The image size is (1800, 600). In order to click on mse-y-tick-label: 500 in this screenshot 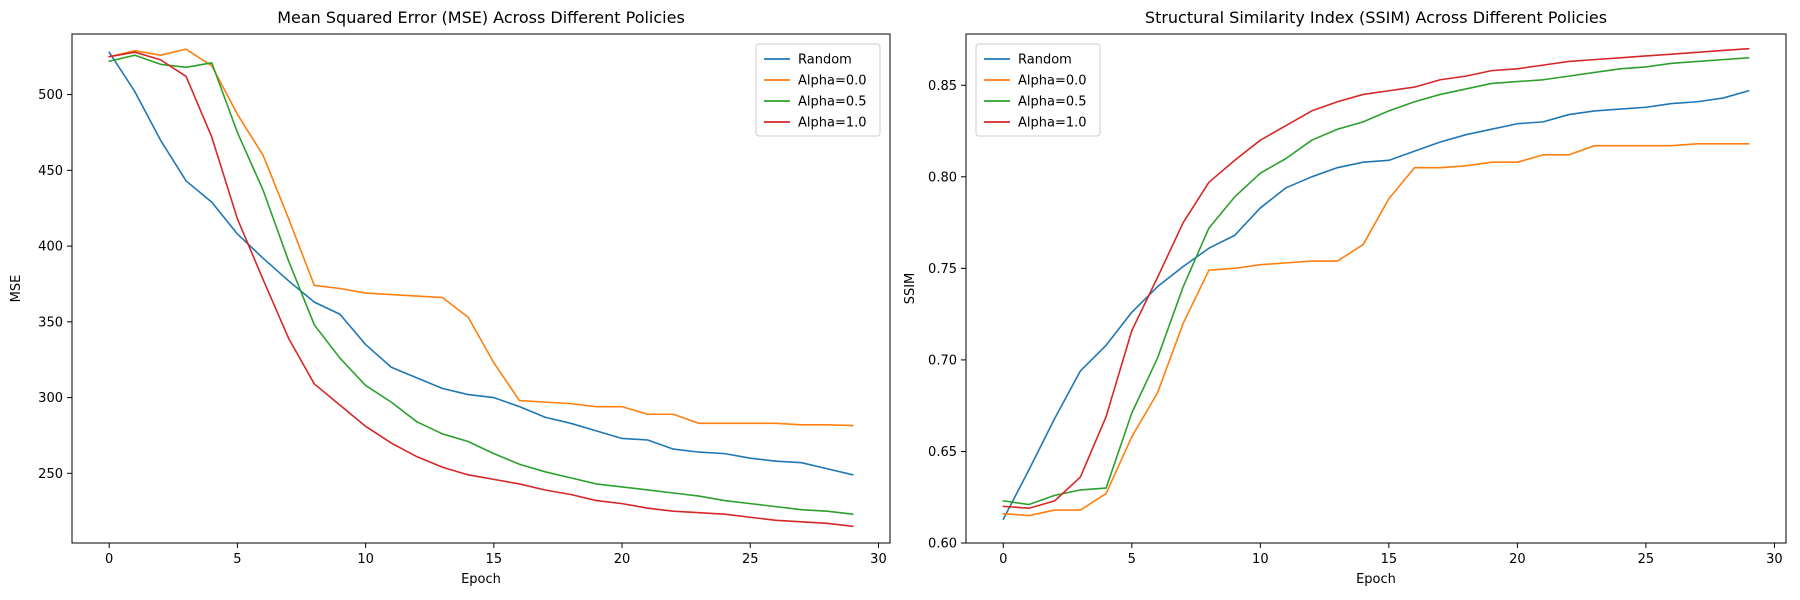, I will do `click(50, 95)`.